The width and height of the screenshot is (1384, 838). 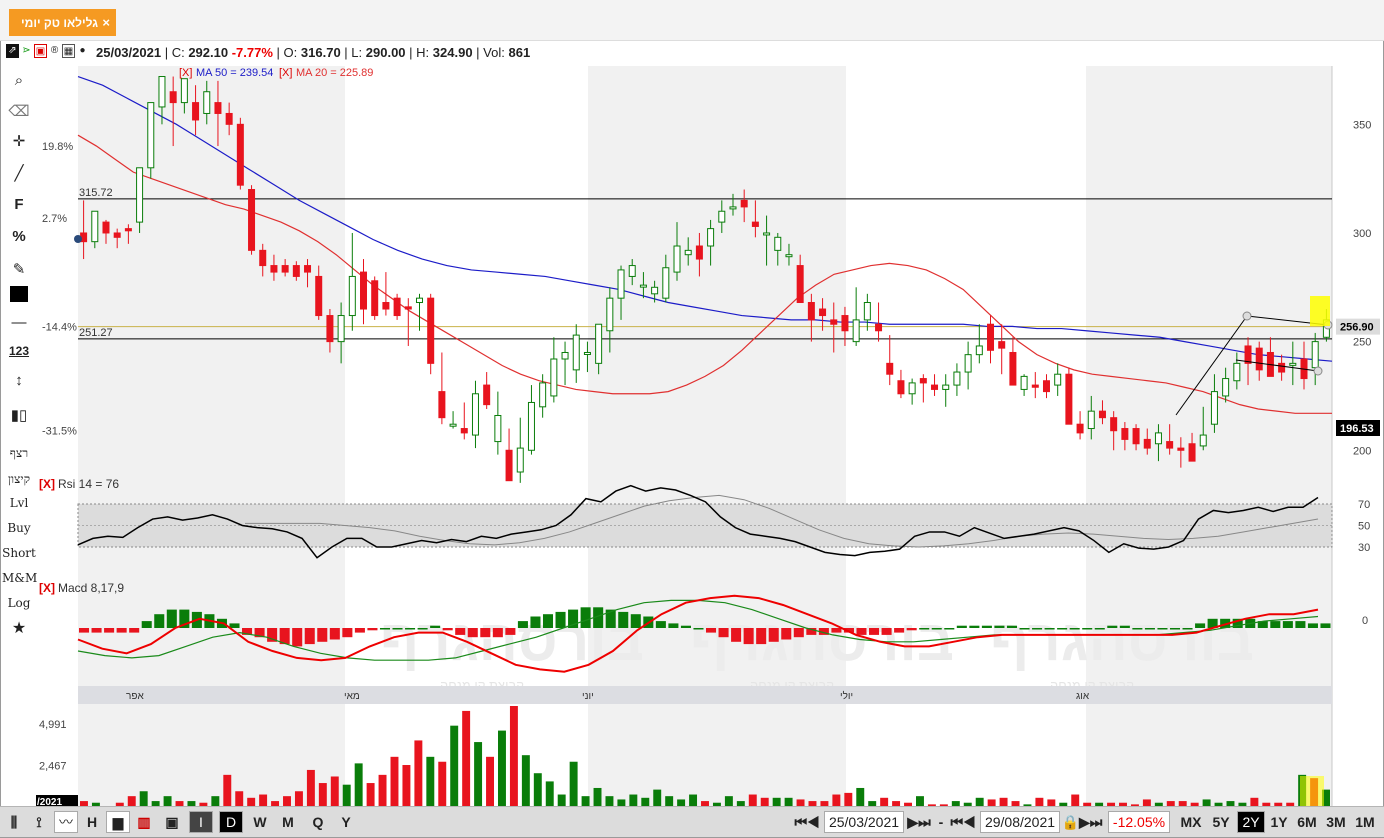 I want to click on registered-icon: ®, so click(x=54, y=50).